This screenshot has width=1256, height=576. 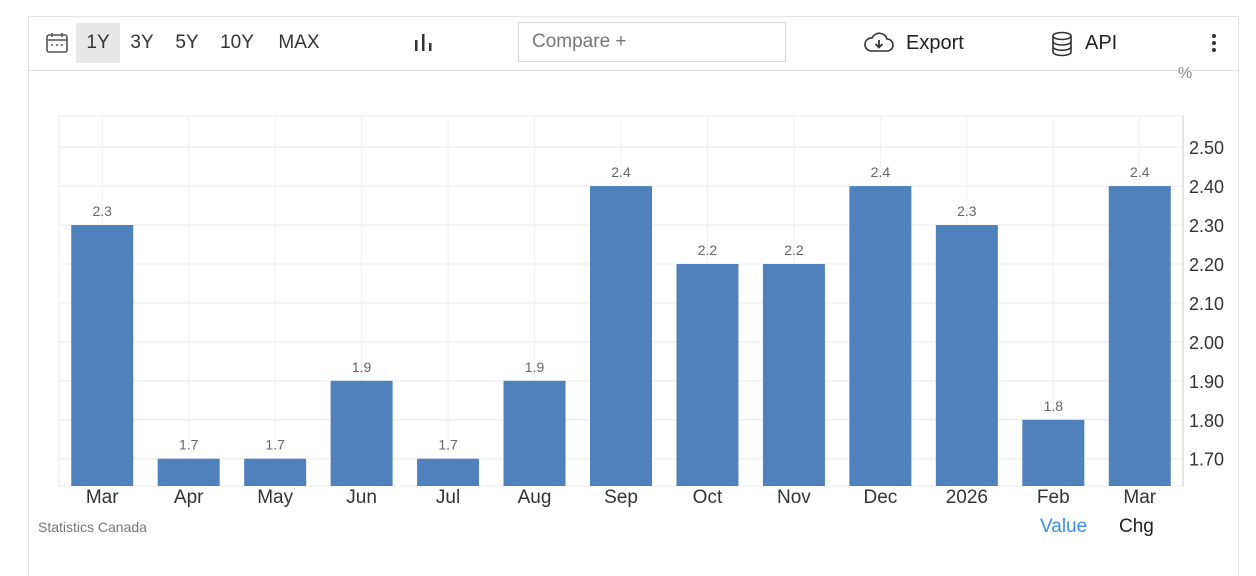 What do you see at coordinates (1054, 406) in the screenshot?
I see `data-label: 1.8` at bounding box center [1054, 406].